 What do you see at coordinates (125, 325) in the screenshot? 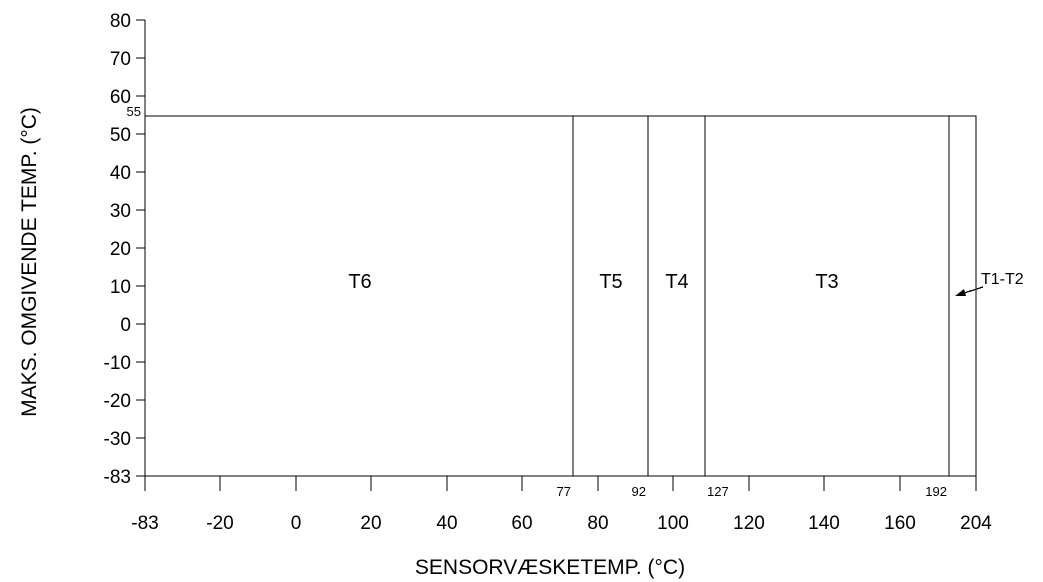
I see `y-tick-label: 0` at bounding box center [125, 325].